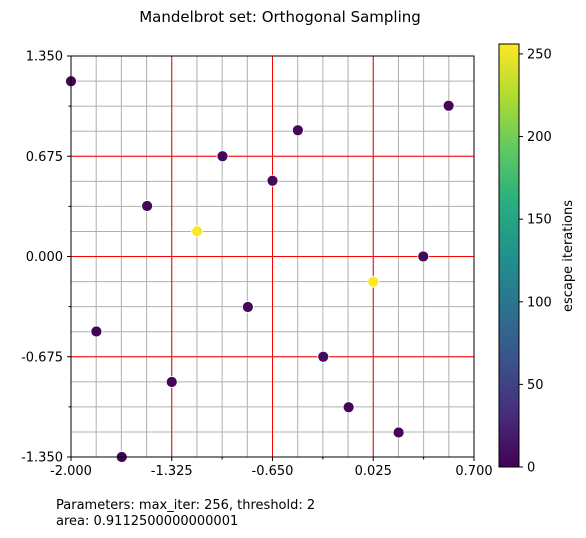 This screenshot has width=586, height=538. Describe the element at coordinates (280, 17) in the screenshot. I see `chart-title: Mandelbrot set: Orthogonal Sampling` at that location.